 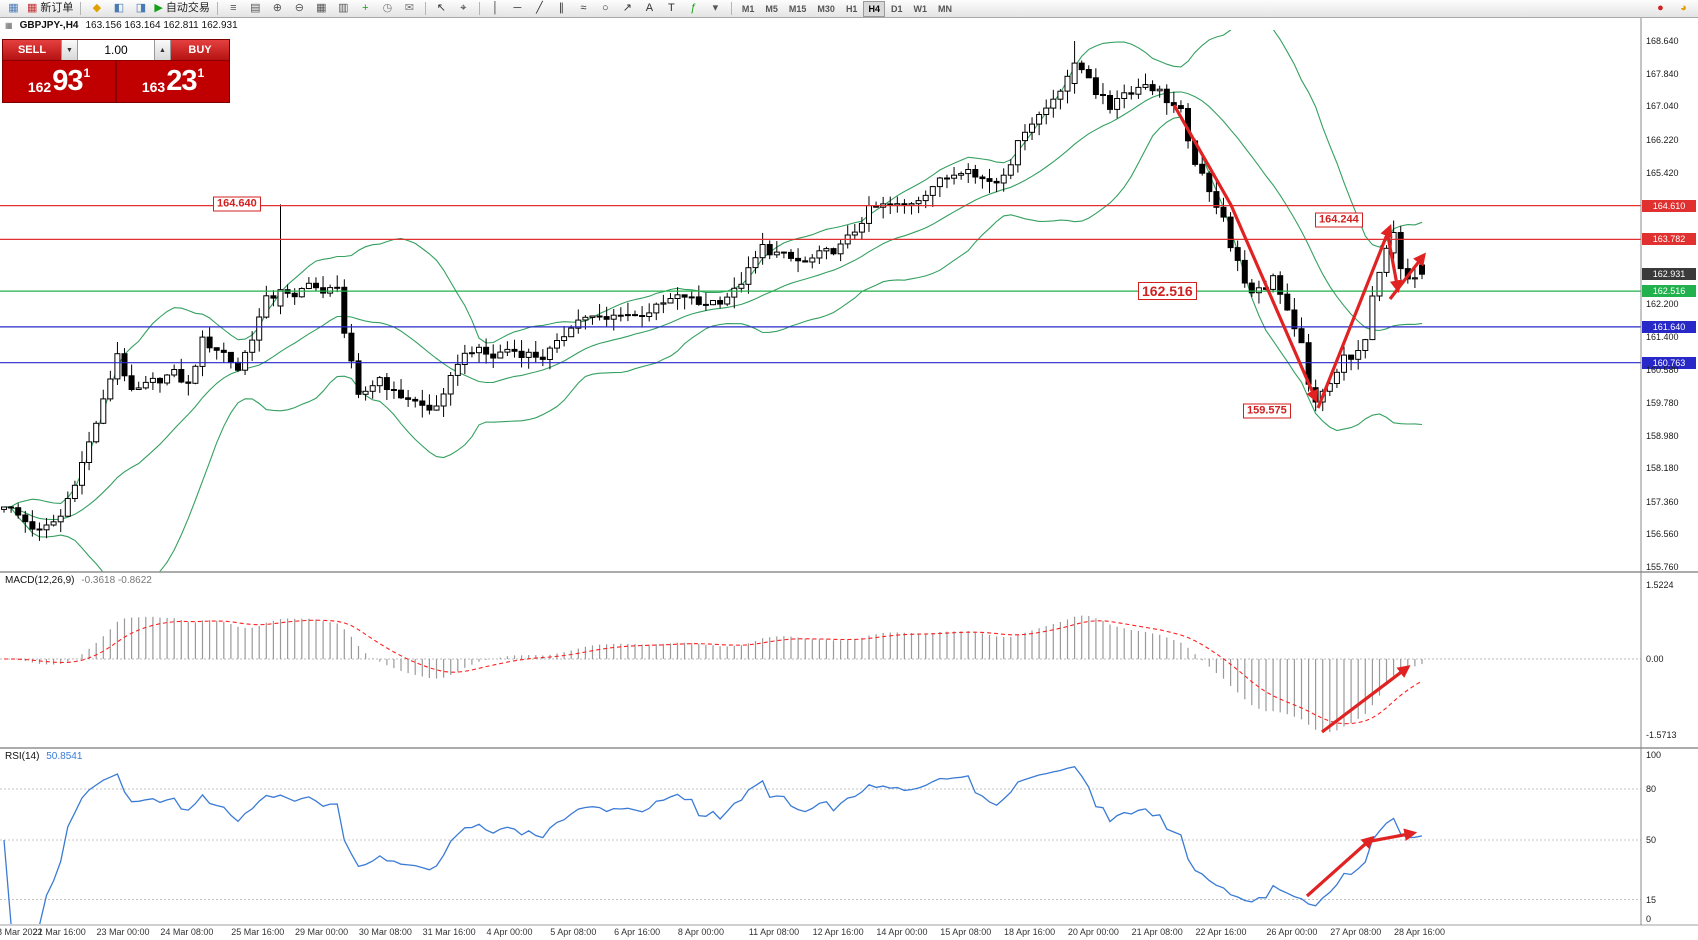 What do you see at coordinates (116, 50) in the screenshot?
I see `volume-input: 1.00` at bounding box center [116, 50].